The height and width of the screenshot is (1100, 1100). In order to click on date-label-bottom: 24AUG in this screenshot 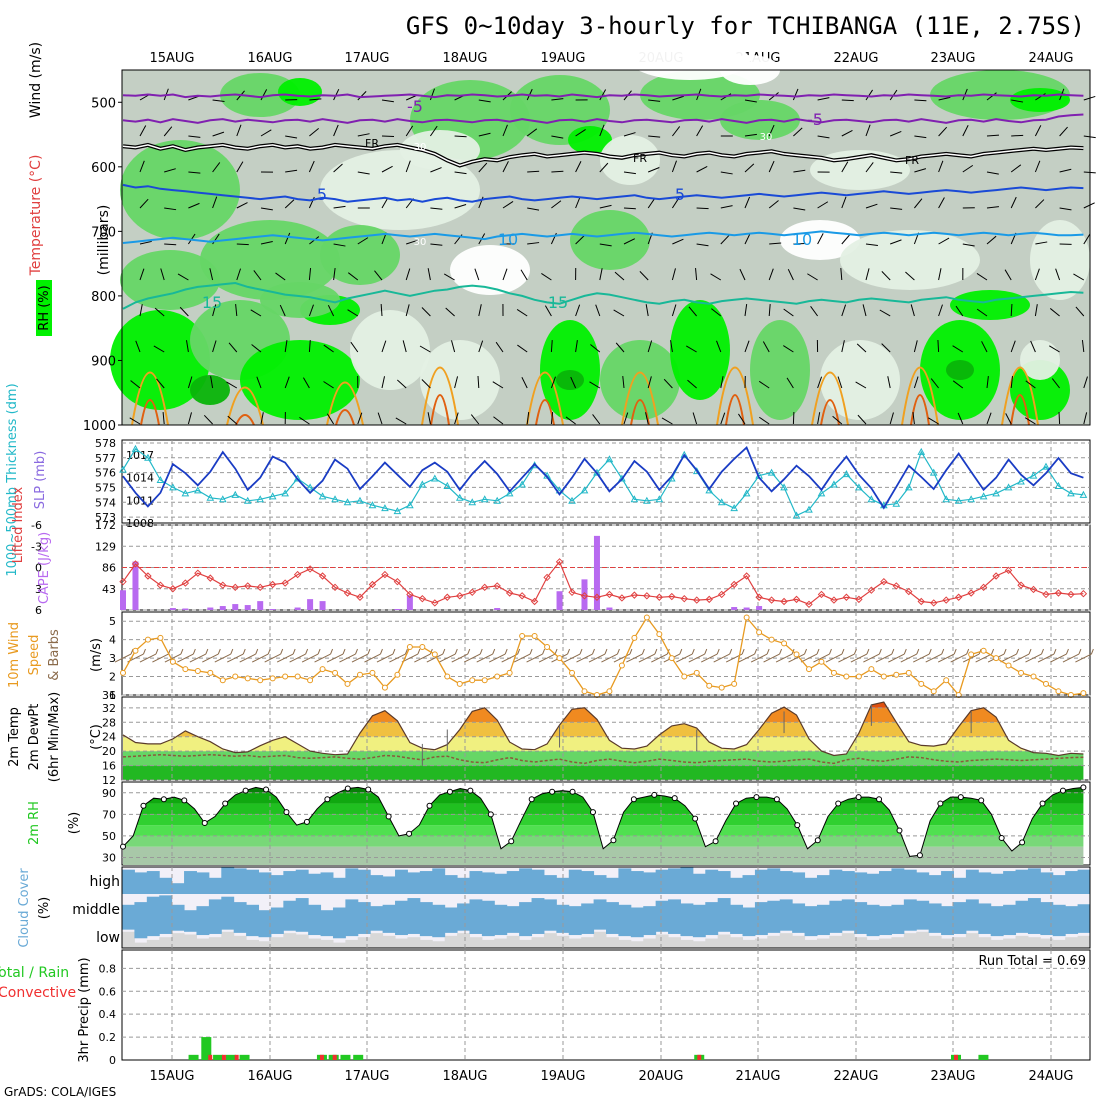, I will do `click(1050, 1076)`.